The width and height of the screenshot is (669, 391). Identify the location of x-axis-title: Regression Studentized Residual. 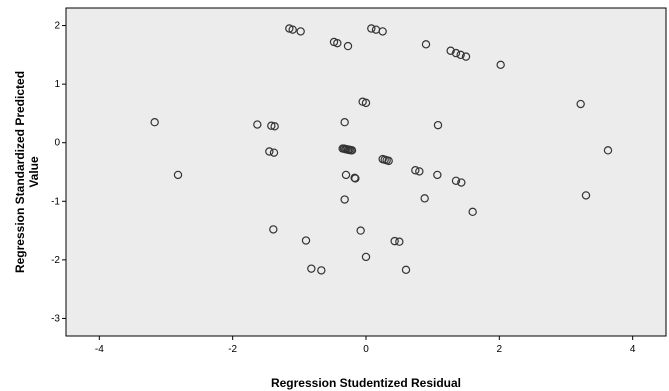
(366, 383).